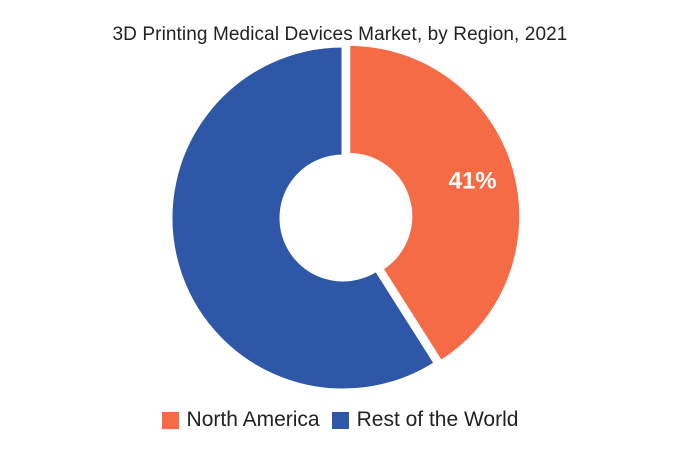 The height and width of the screenshot is (453, 680). I want to click on data-label-north-america: 41%, so click(473, 180).